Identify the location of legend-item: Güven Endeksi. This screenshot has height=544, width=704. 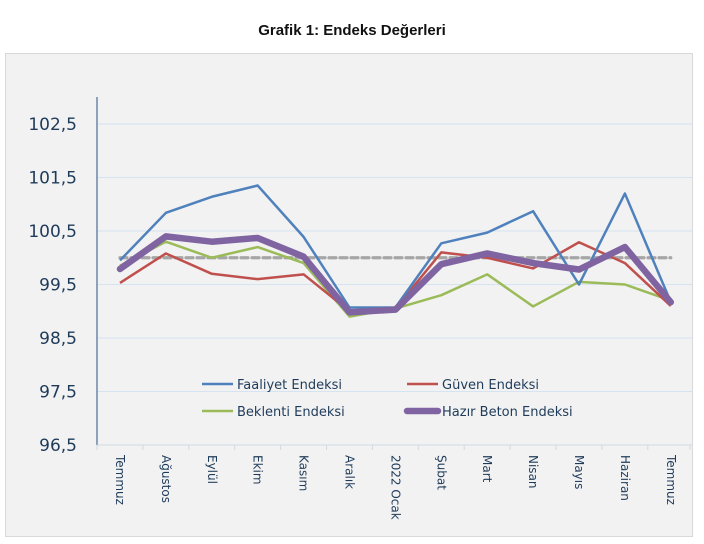
(473, 385).